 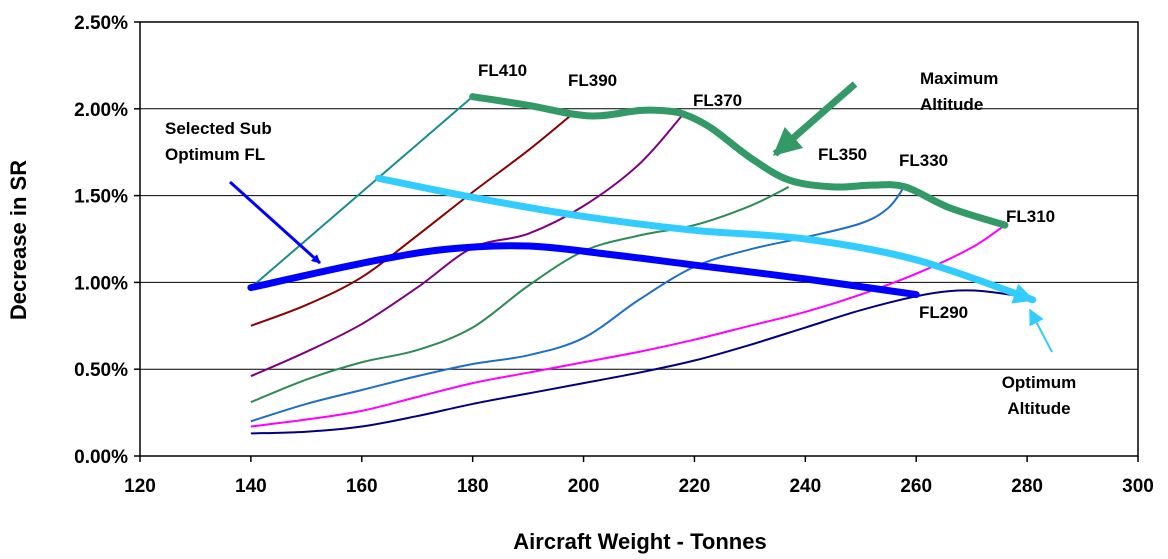 What do you see at coordinates (1030, 216) in the screenshot?
I see `annotation-fl310: FL310` at bounding box center [1030, 216].